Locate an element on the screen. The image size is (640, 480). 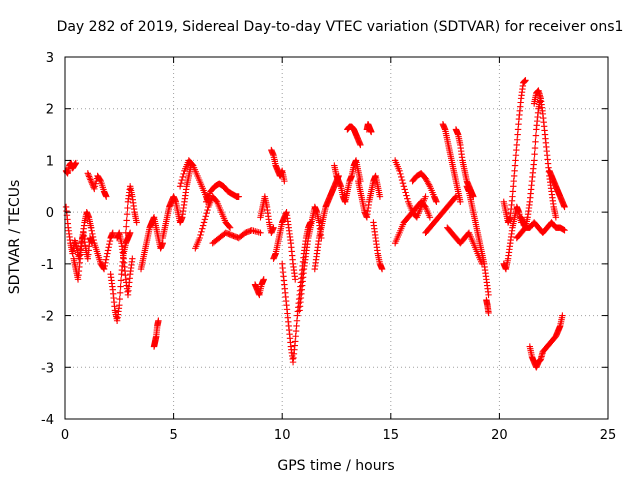
x-tick-label: 25 is located at coordinates (608, 435).